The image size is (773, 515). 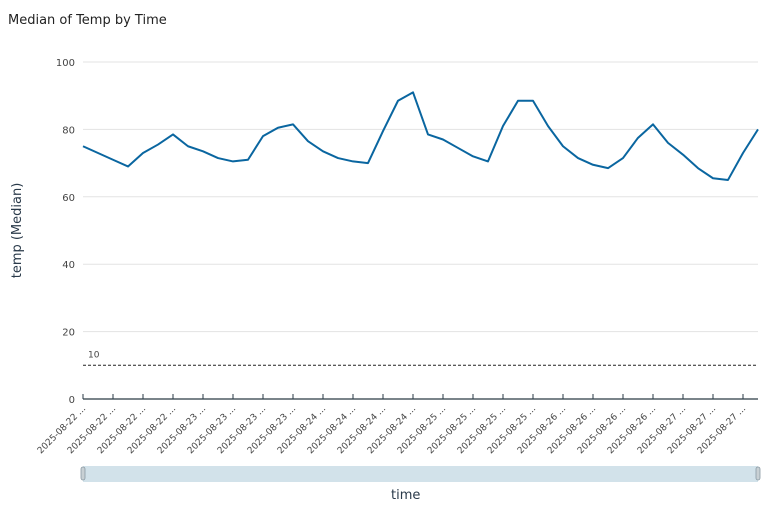 I want to click on range-slider-right-handle, so click(x=758, y=473).